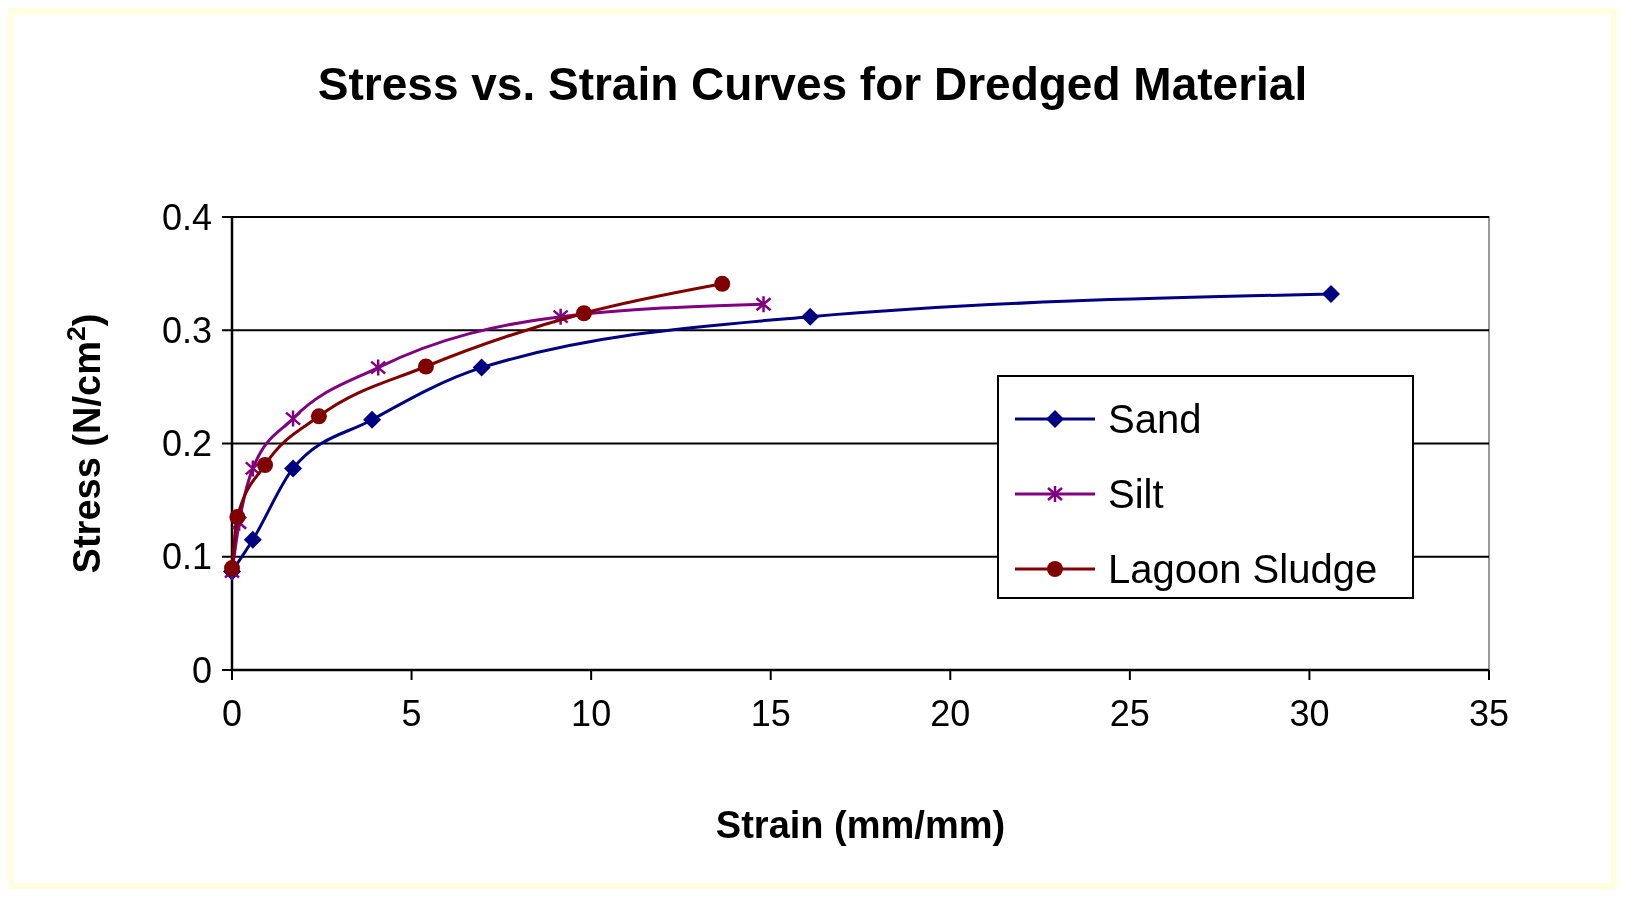 The image size is (1625, 897). What do you see at coordinates (591, 713) in the screenshot?
I see `x-tick-label: 10` at bounding box center [591, 713].